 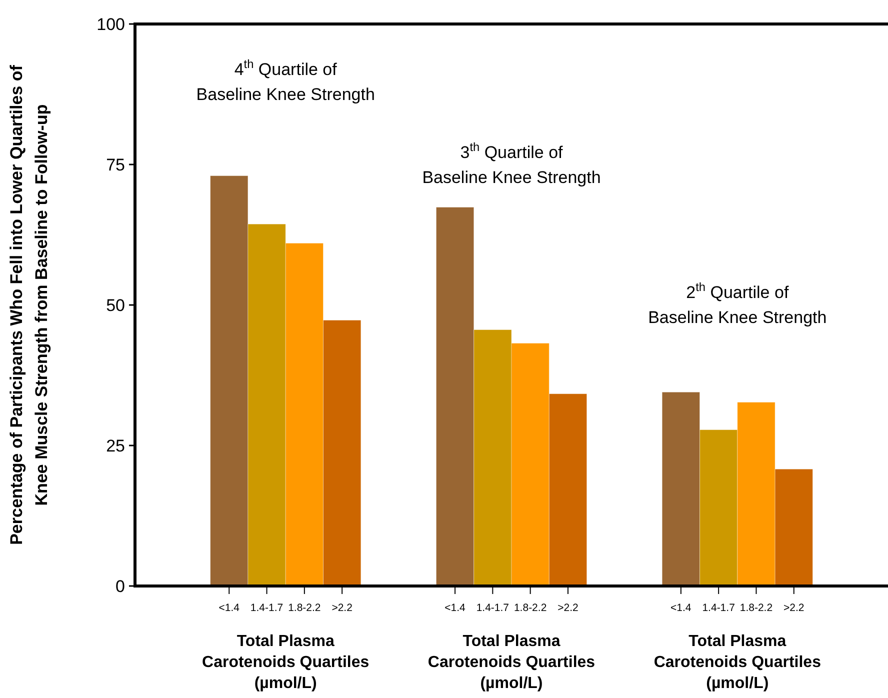 What do you see at coordinates (285, 80) in the screenshot?
I see `annotation: 4$^{th}$ Quartile of Baseline Knee Strength` at bounding box center [285, 80].